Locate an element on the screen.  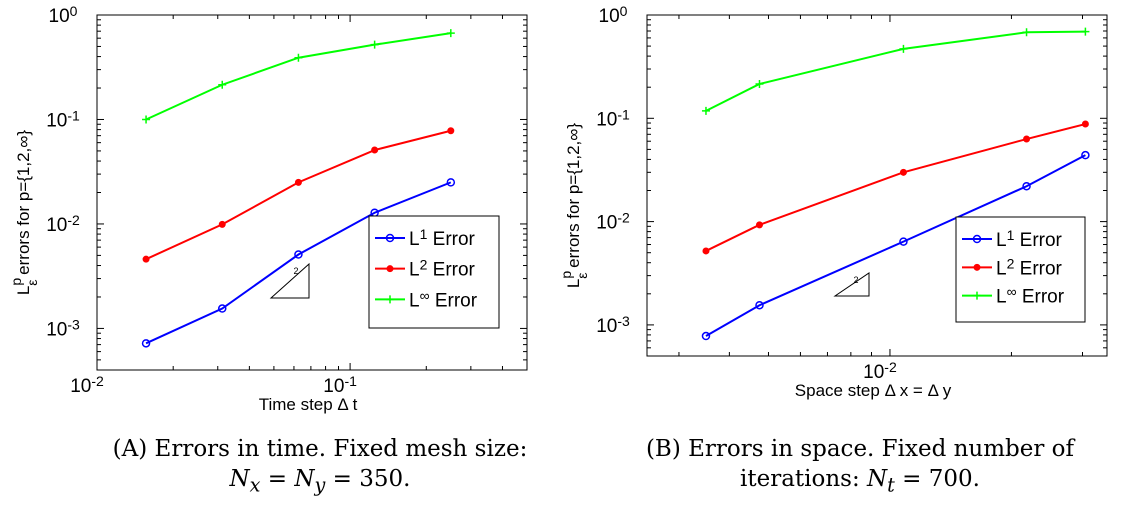
caption-a-text: Errors in time. Fixed mesh size: is located at coordinates (337, 449).